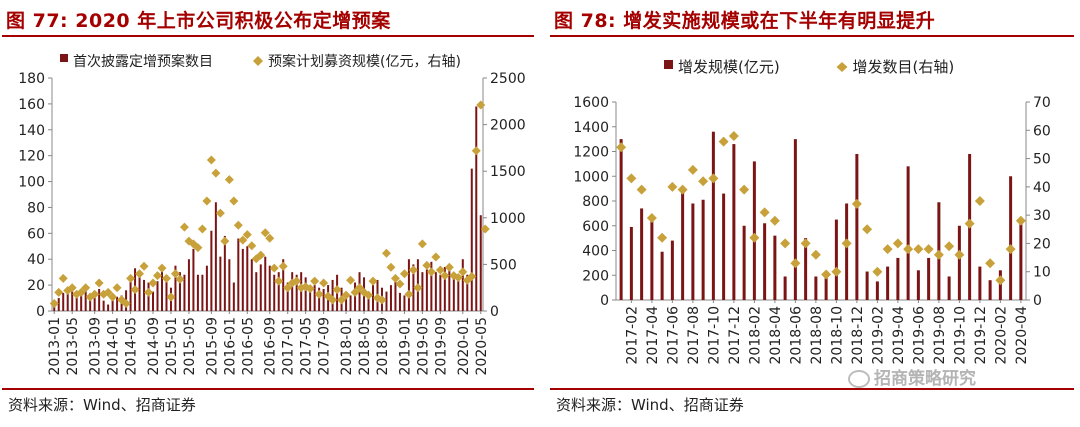 This screenshot has height=427, width=1080. What do you see at coordinates (464, 346) in the screenshot?
I see `left-x-tick-label: 2020-01` at bounding box center [464, 346].